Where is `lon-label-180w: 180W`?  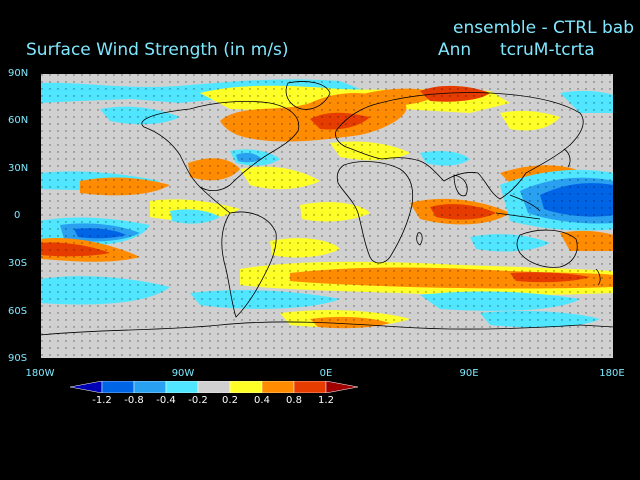 lon-label-180w: 180W is located at coordinates (40, 373).